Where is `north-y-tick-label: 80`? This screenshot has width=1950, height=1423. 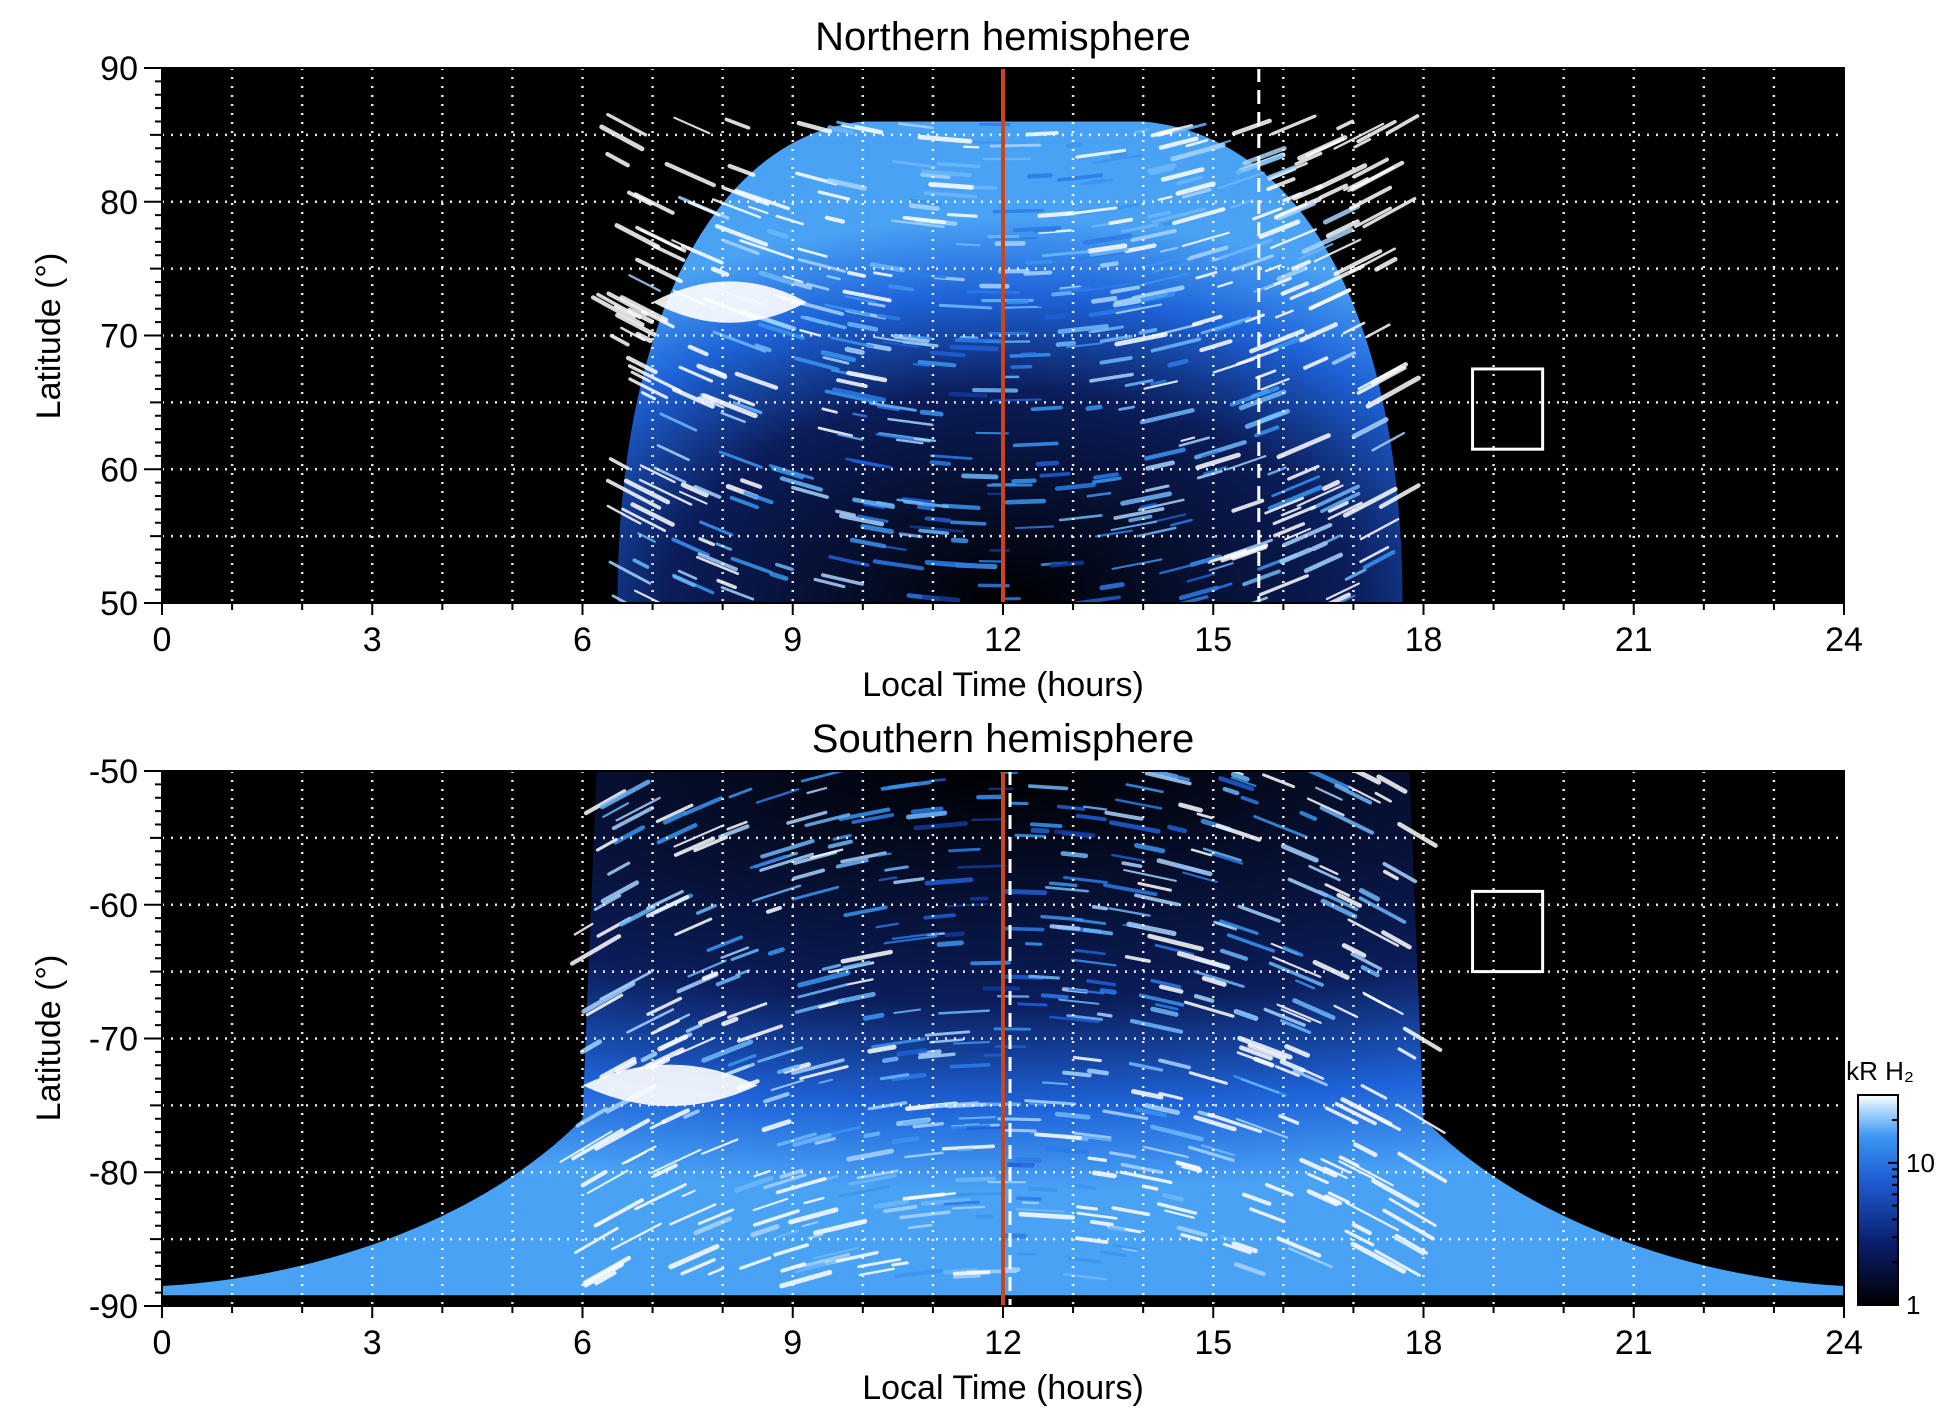
north-y-tick-label: 80 is located at coordinates (119, 203).